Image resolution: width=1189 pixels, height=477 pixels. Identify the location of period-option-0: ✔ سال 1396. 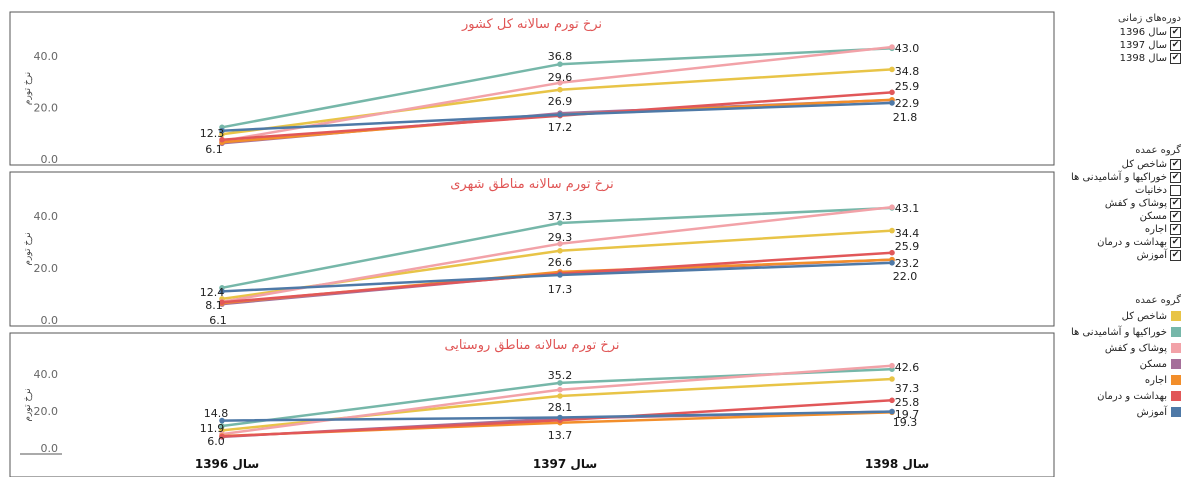
(1119, 32).